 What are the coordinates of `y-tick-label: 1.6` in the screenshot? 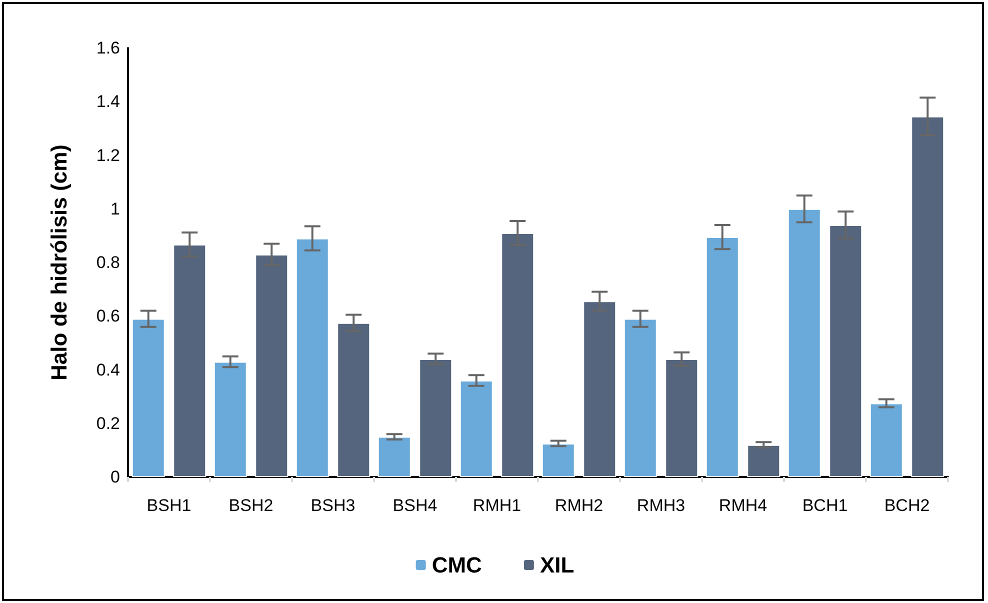 It's located at (108, 48).